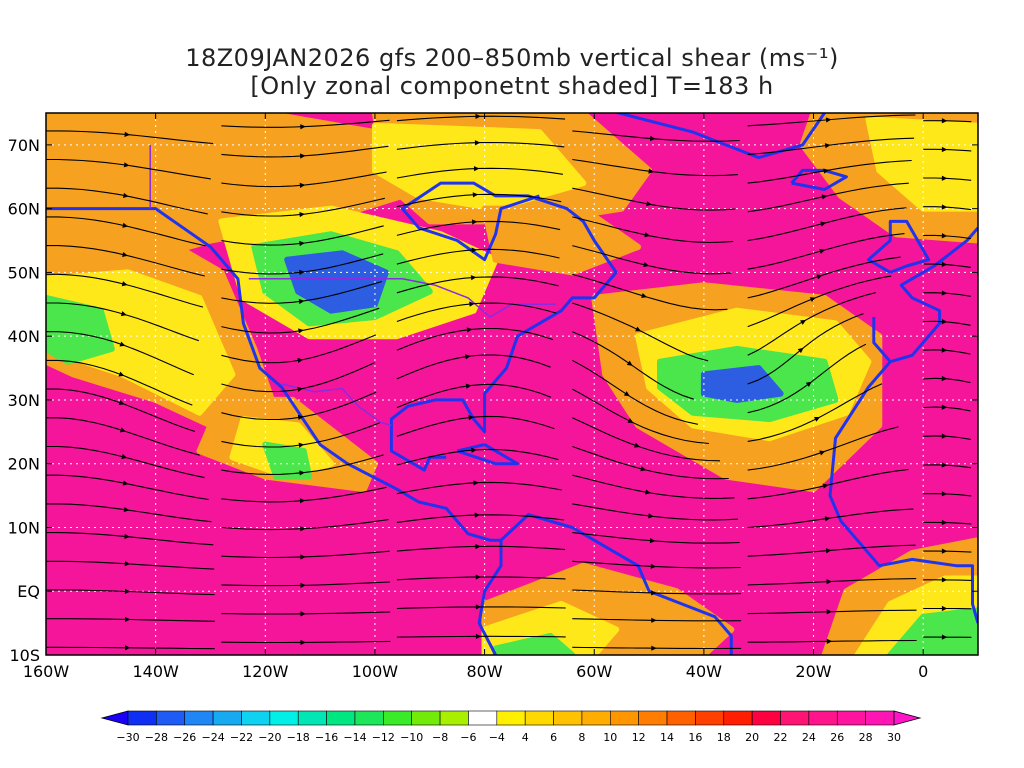 This screenshot has height=768, width=1024. What do you see at coordinates (156, 737) in the screenshot?
I see `colorbar-label: −28` at bounding box center [156, 737].